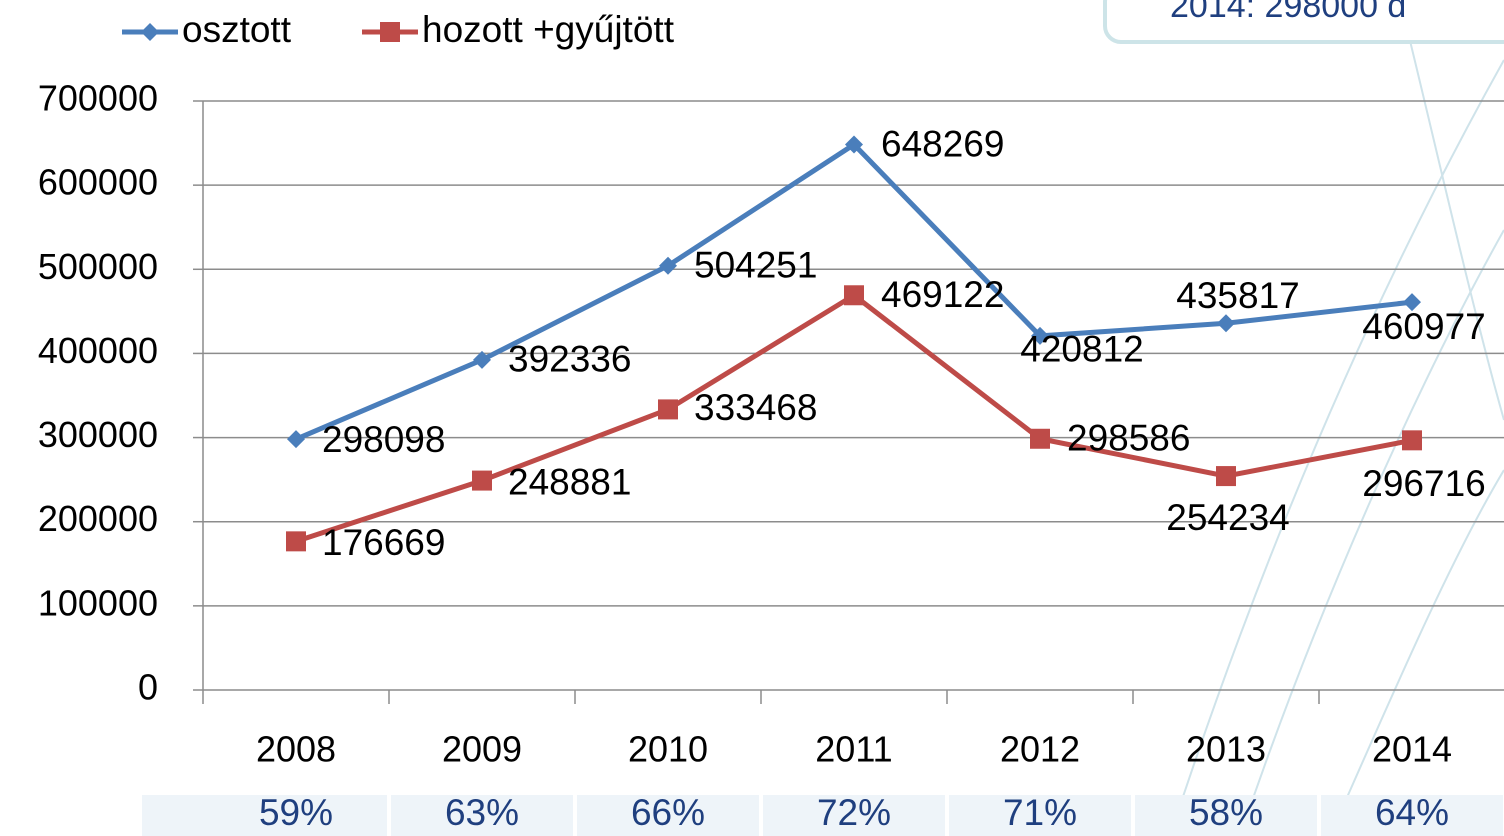  Describe the element at coordinates (1128, 438) in the screenshot. I see `data-label: 298586` at that location.